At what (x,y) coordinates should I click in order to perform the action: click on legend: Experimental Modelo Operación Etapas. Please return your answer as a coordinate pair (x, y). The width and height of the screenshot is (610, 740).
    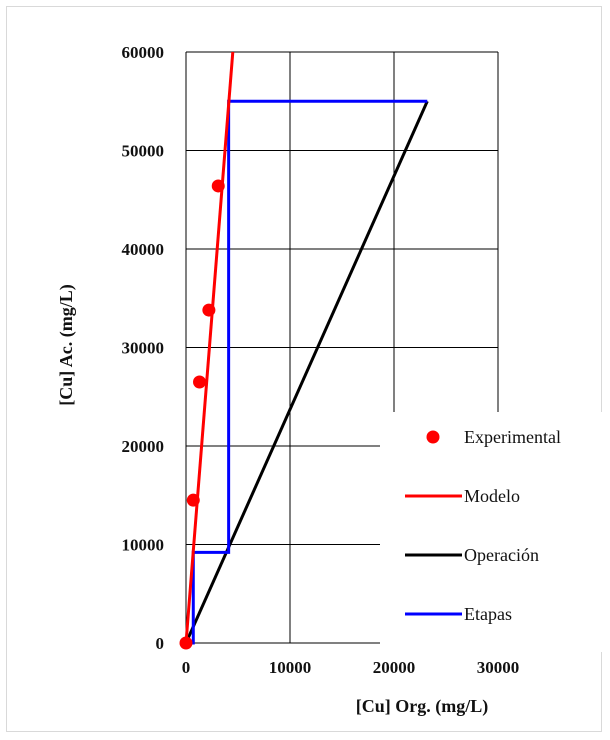
    Looking at the image, I should click on (492, 532).